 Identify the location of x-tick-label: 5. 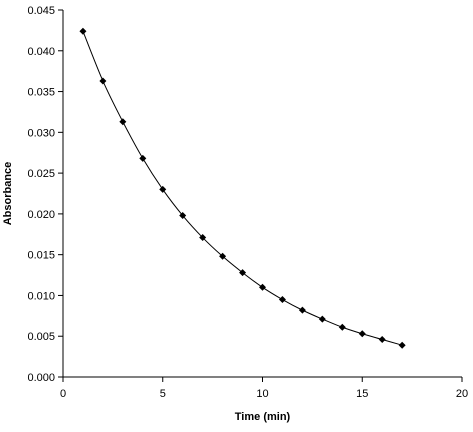
(163, 394).